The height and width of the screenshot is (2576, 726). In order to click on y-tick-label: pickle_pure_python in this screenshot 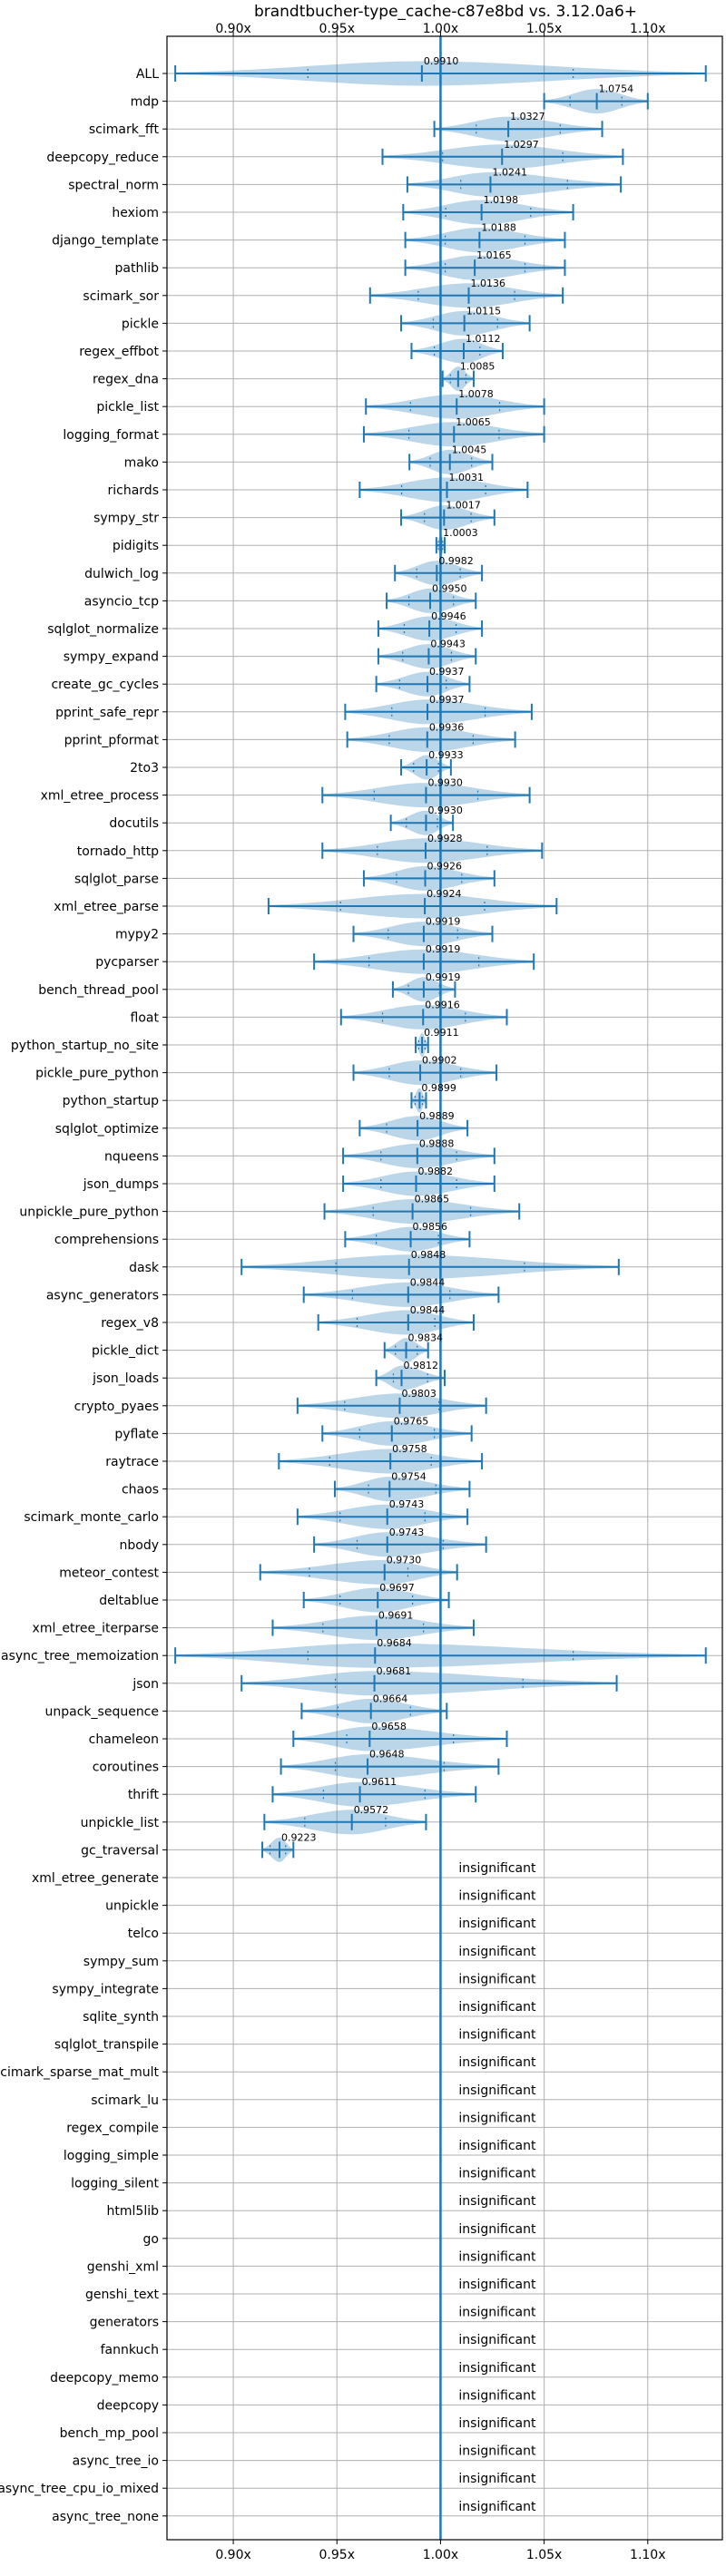, I will do `click(97, 1074)`.